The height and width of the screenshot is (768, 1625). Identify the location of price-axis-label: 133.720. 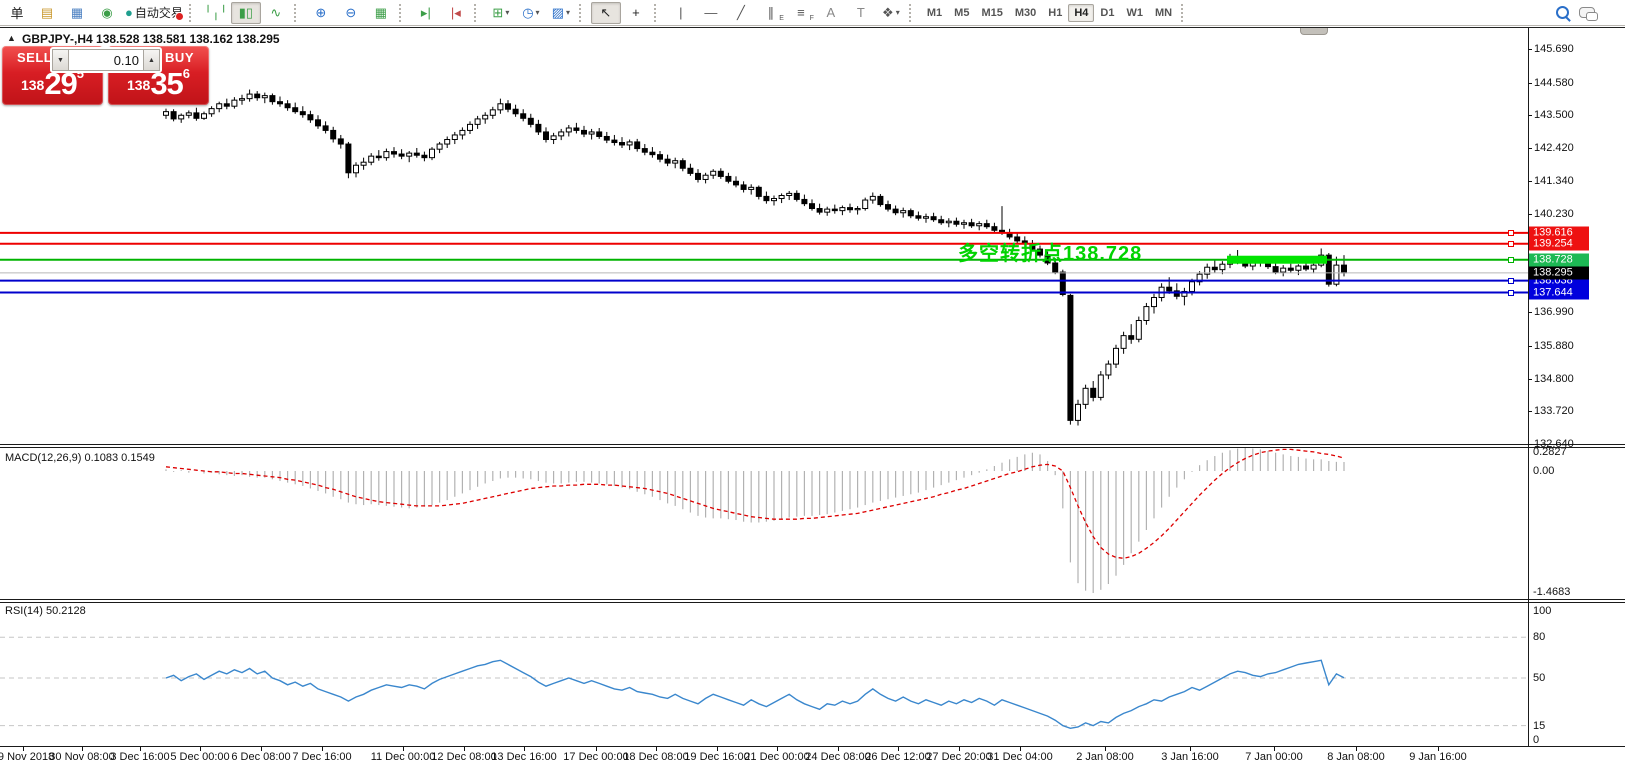
(1554, 411).